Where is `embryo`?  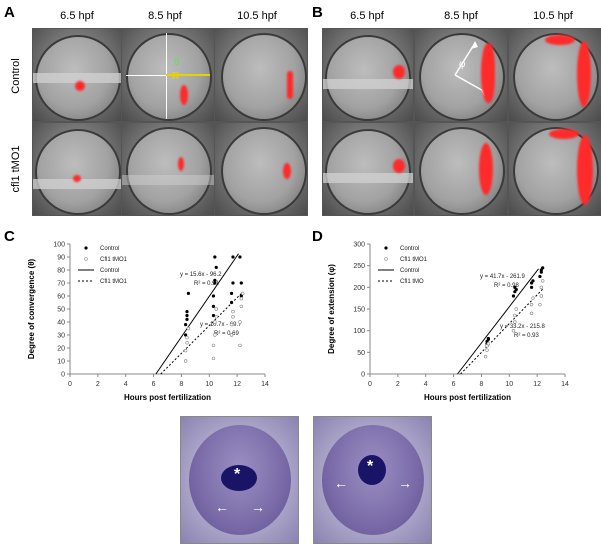
embryo is located at coordinates (169, 171).